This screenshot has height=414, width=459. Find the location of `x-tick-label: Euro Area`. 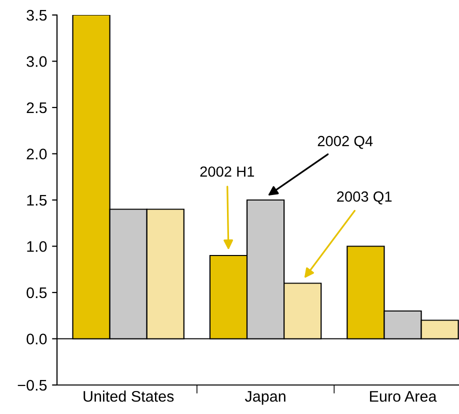

x-tick-label: Euro Area is located at coordinates (403, 396).